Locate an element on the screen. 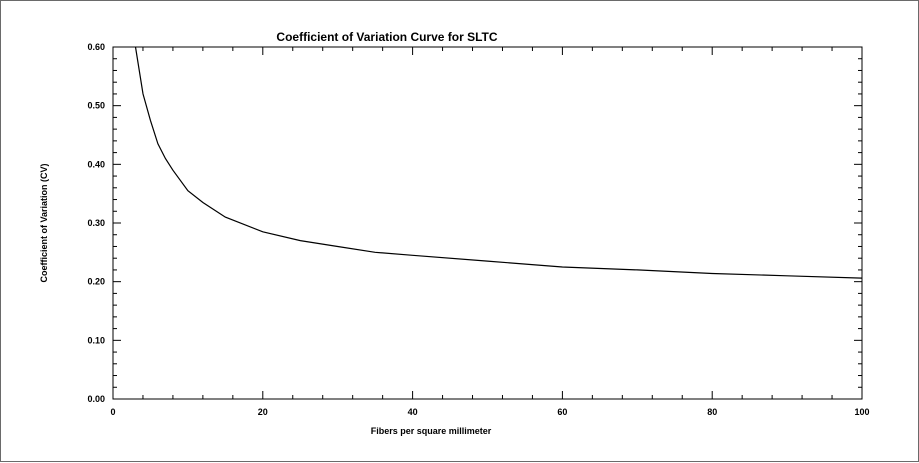 This screenshot has width=919, height=463. x-tick-label: 0 is located at coordinates (112, 412).